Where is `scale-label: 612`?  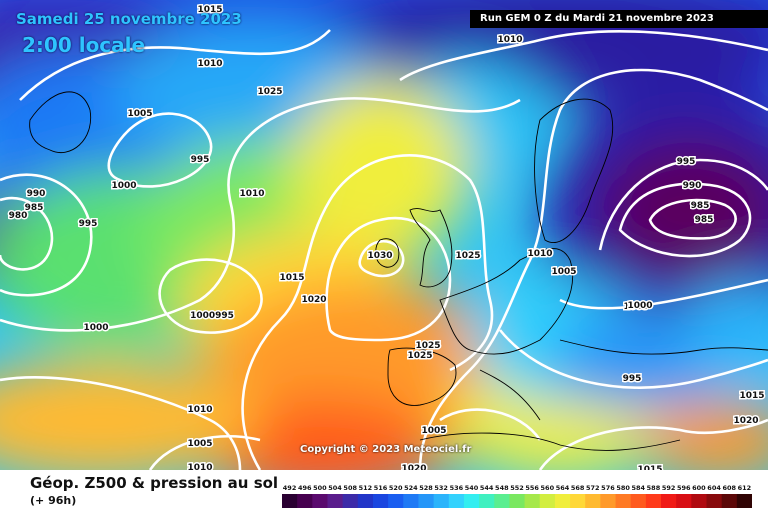 scale-label: 612 is located at coordinates (745, 488).